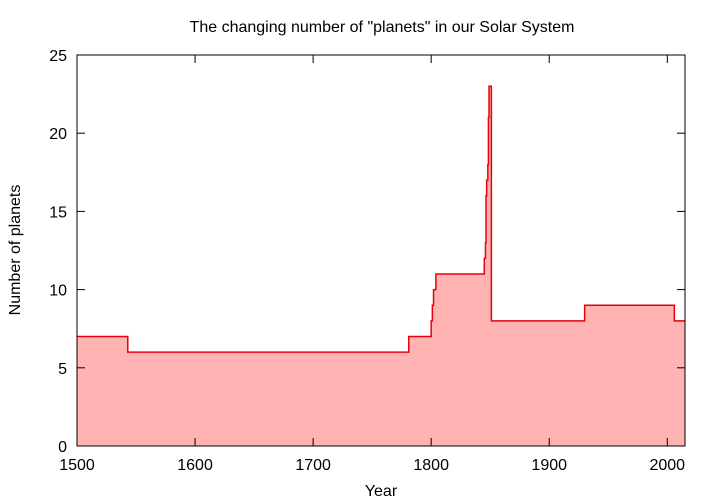 The height and width of the screenshot is (504, 720). Describe the element at coordinates (381, 491) in the screenshot. I see `x-axis-label: Year` at that location.